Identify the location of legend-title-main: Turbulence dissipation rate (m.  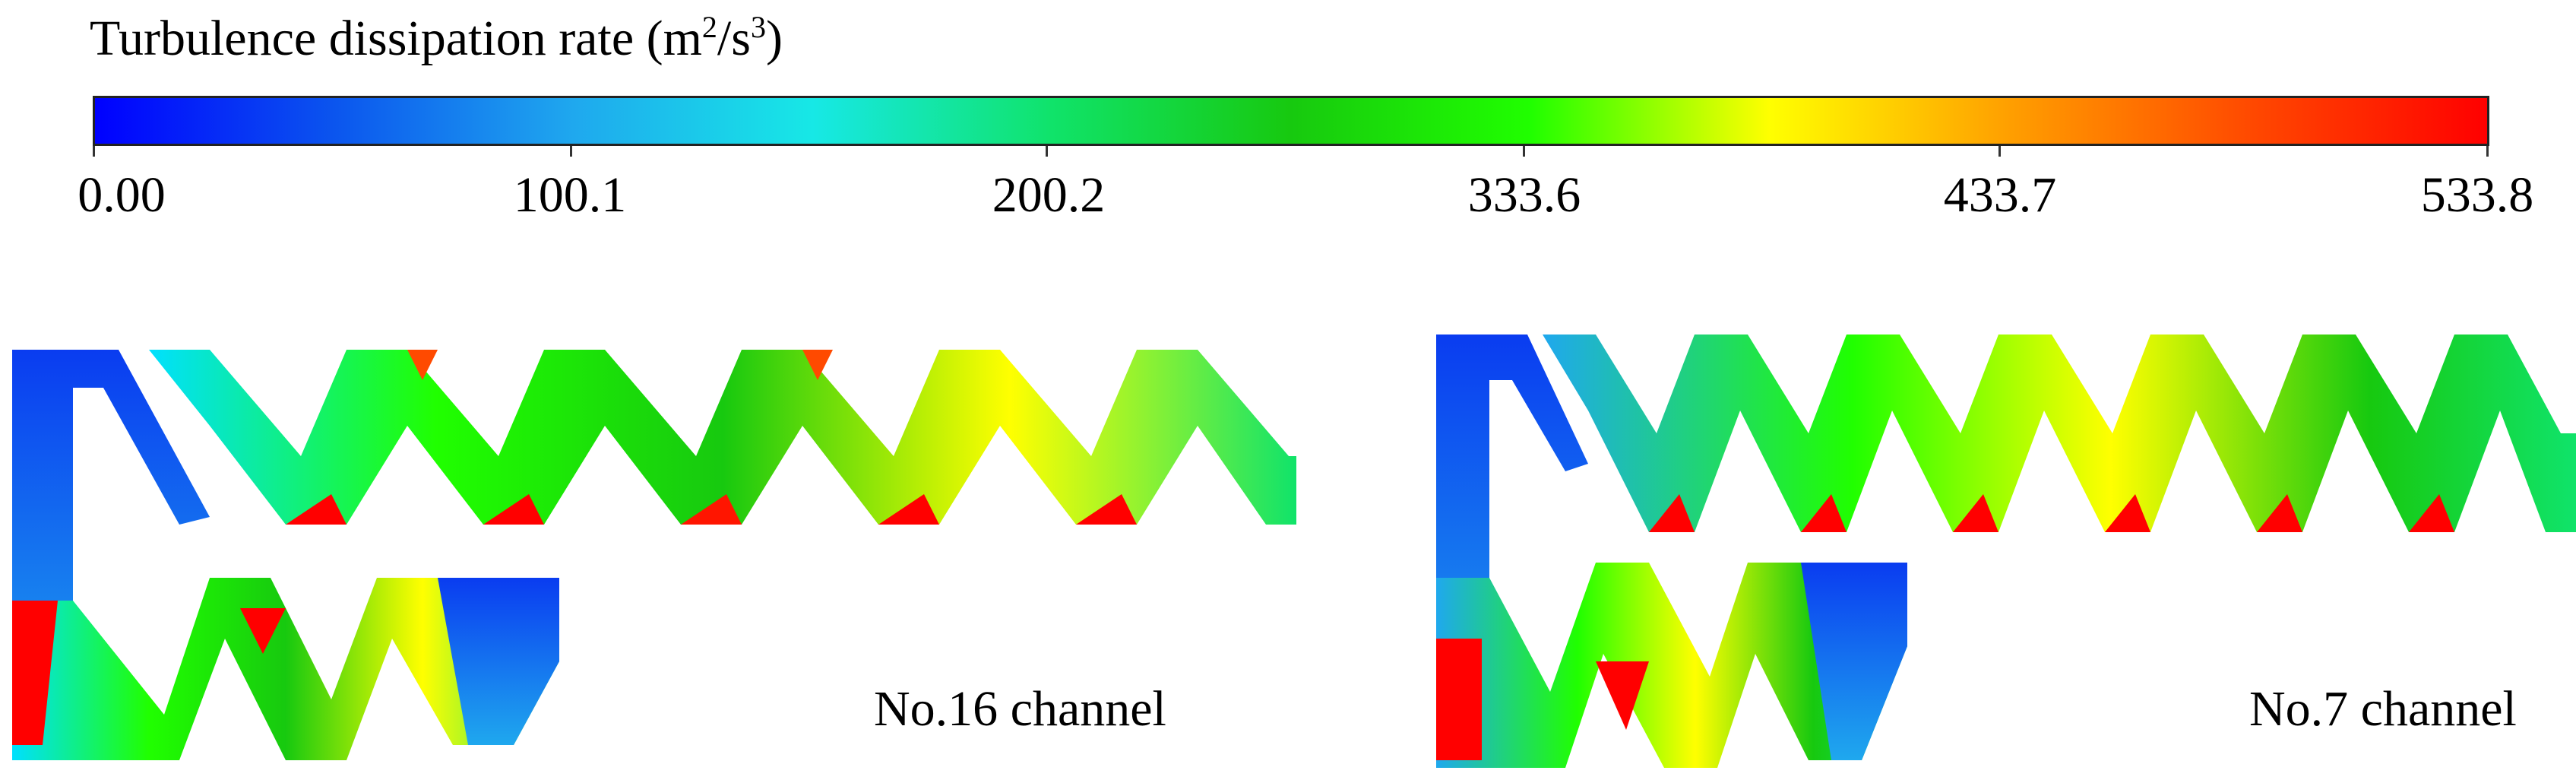
(396, 38).